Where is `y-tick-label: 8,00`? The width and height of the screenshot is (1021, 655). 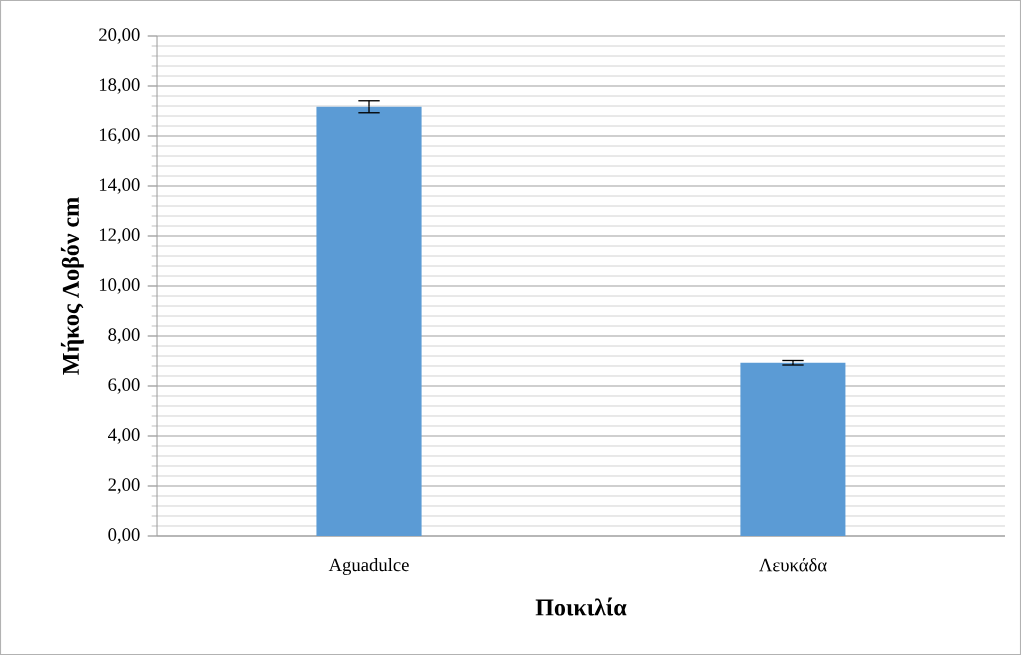 y-tick-label: 8,00 is located at coordinates (124, 336).